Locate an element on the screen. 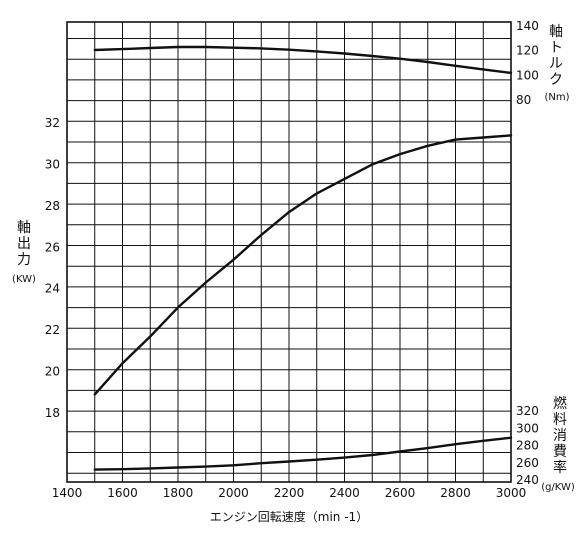 This screenshot has width=580, height=535. power-tick-label: 26 is located at coordinates (52, 247).